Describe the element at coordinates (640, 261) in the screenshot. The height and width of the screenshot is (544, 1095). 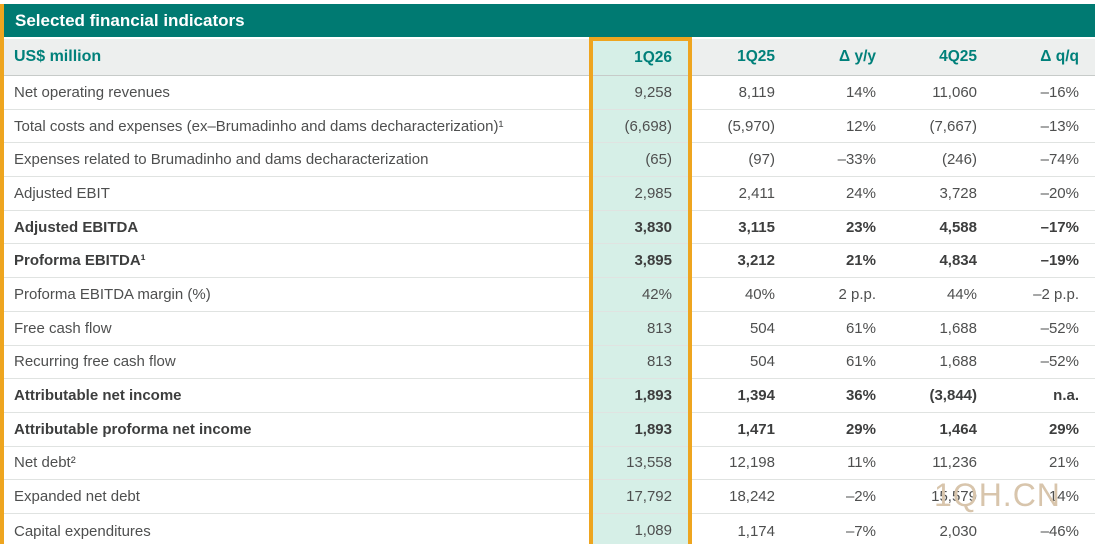
I see `cell-1q26: 3,895` at that location.